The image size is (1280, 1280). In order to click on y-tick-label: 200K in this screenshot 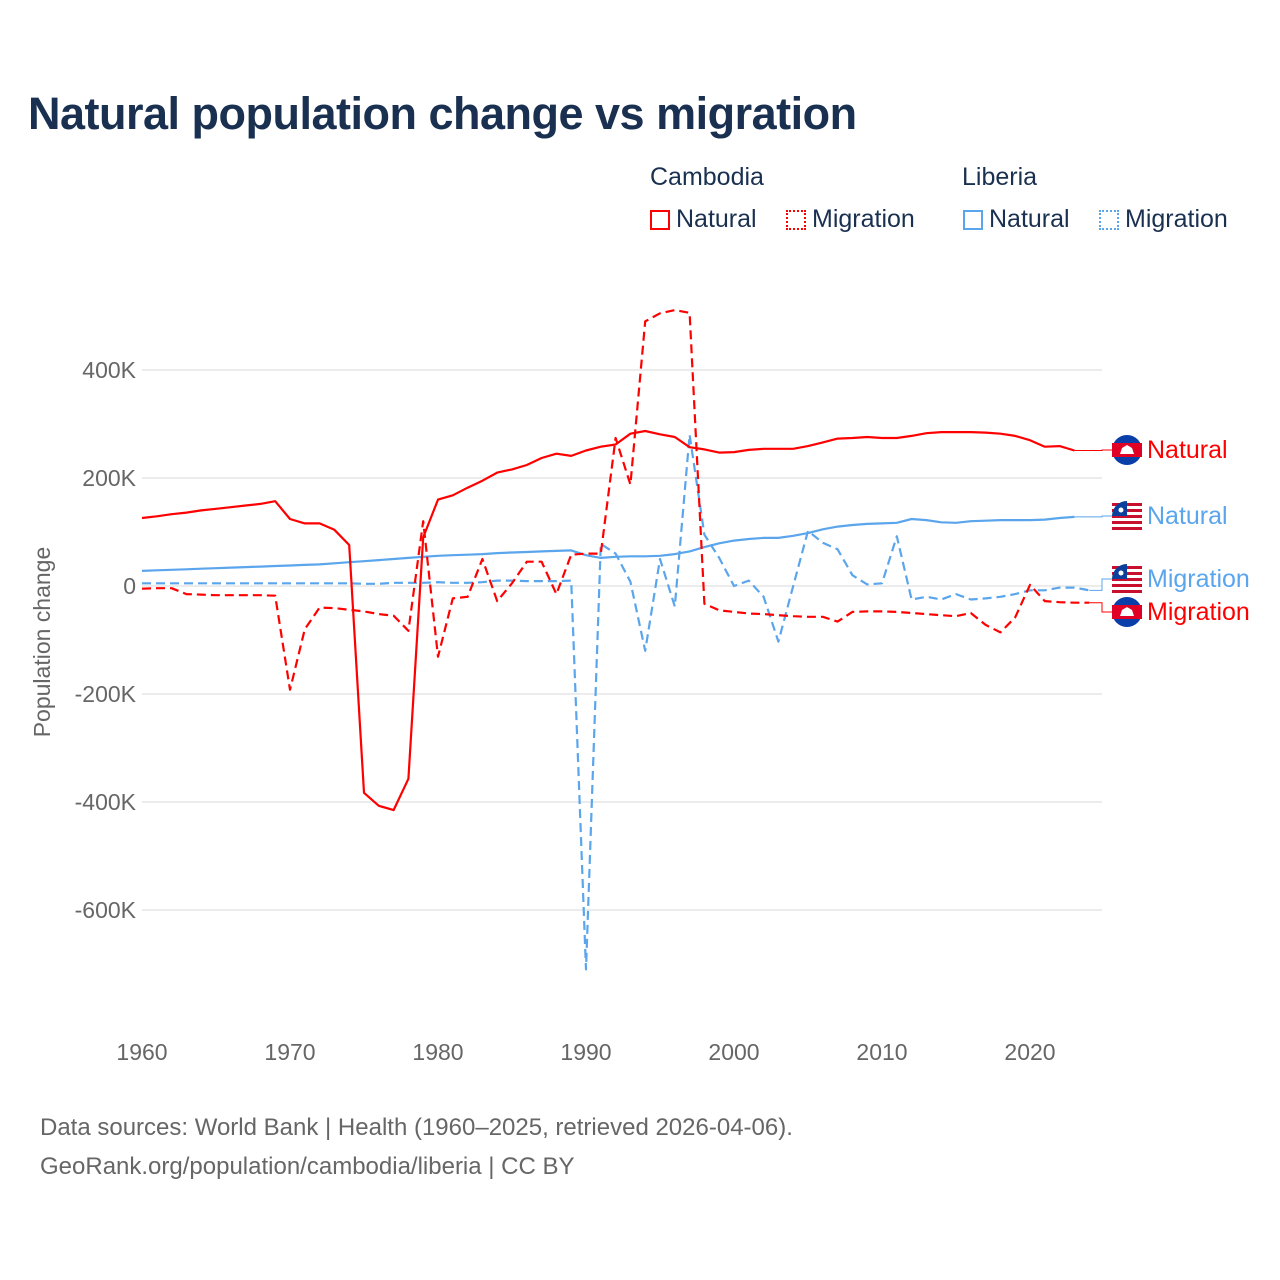, I will do `click(109, 478)`.